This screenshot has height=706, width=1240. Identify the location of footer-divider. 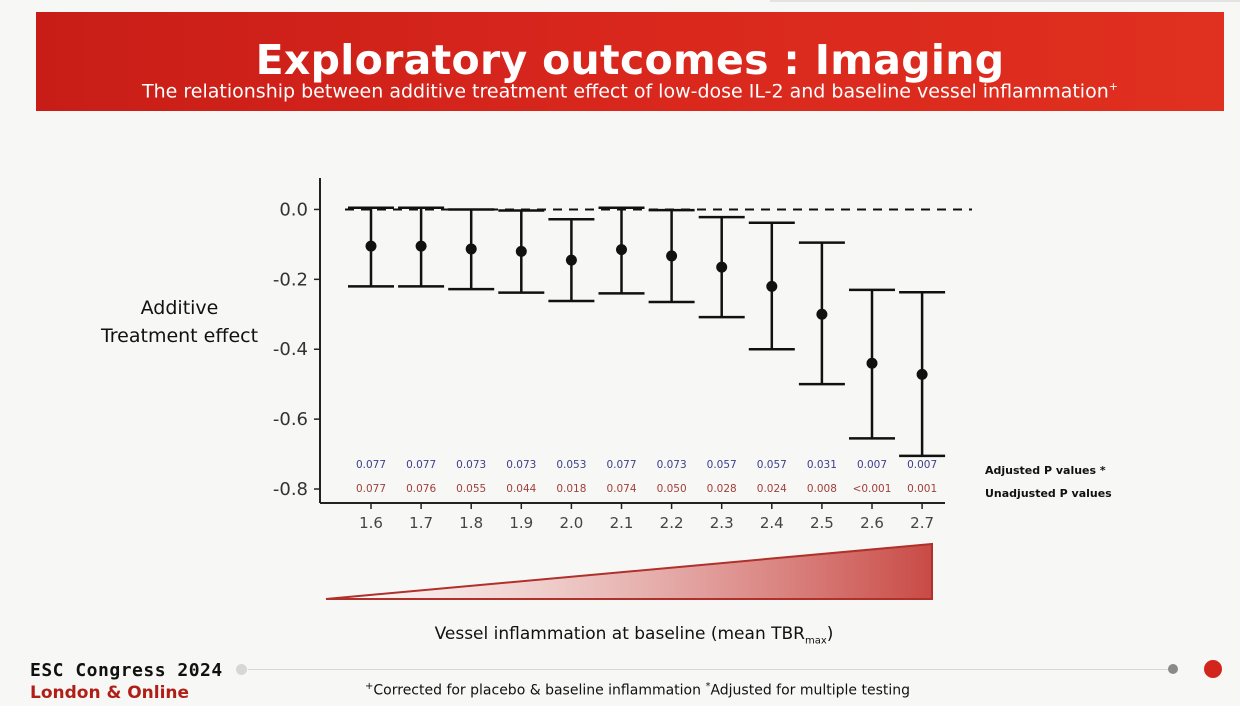
(708, 669).